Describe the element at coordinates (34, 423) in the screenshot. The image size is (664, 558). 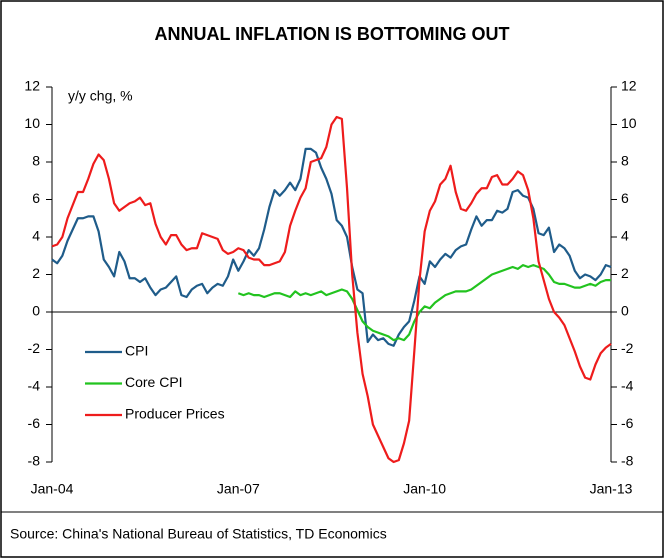
I see `y-tick-label: -6` at that location.